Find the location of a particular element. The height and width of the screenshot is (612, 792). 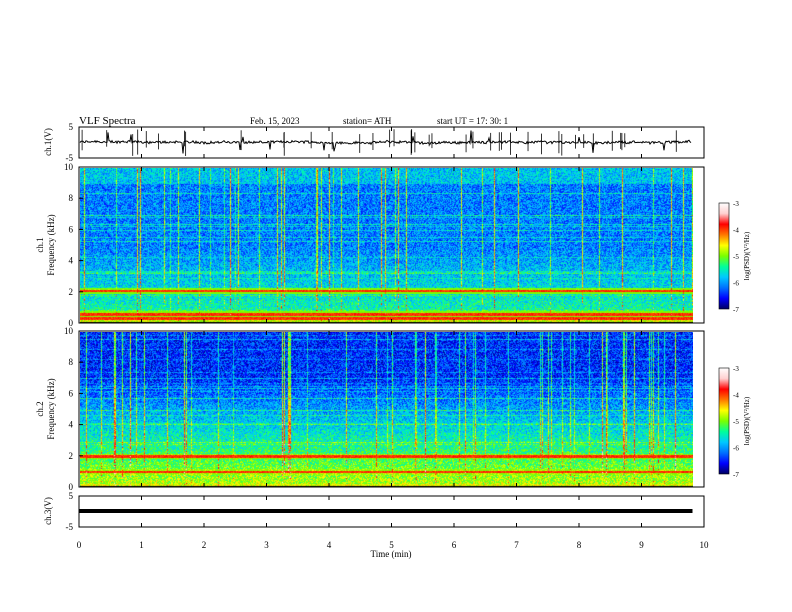

figure-title: VLF Spectra is located at coordinates (107, 121).